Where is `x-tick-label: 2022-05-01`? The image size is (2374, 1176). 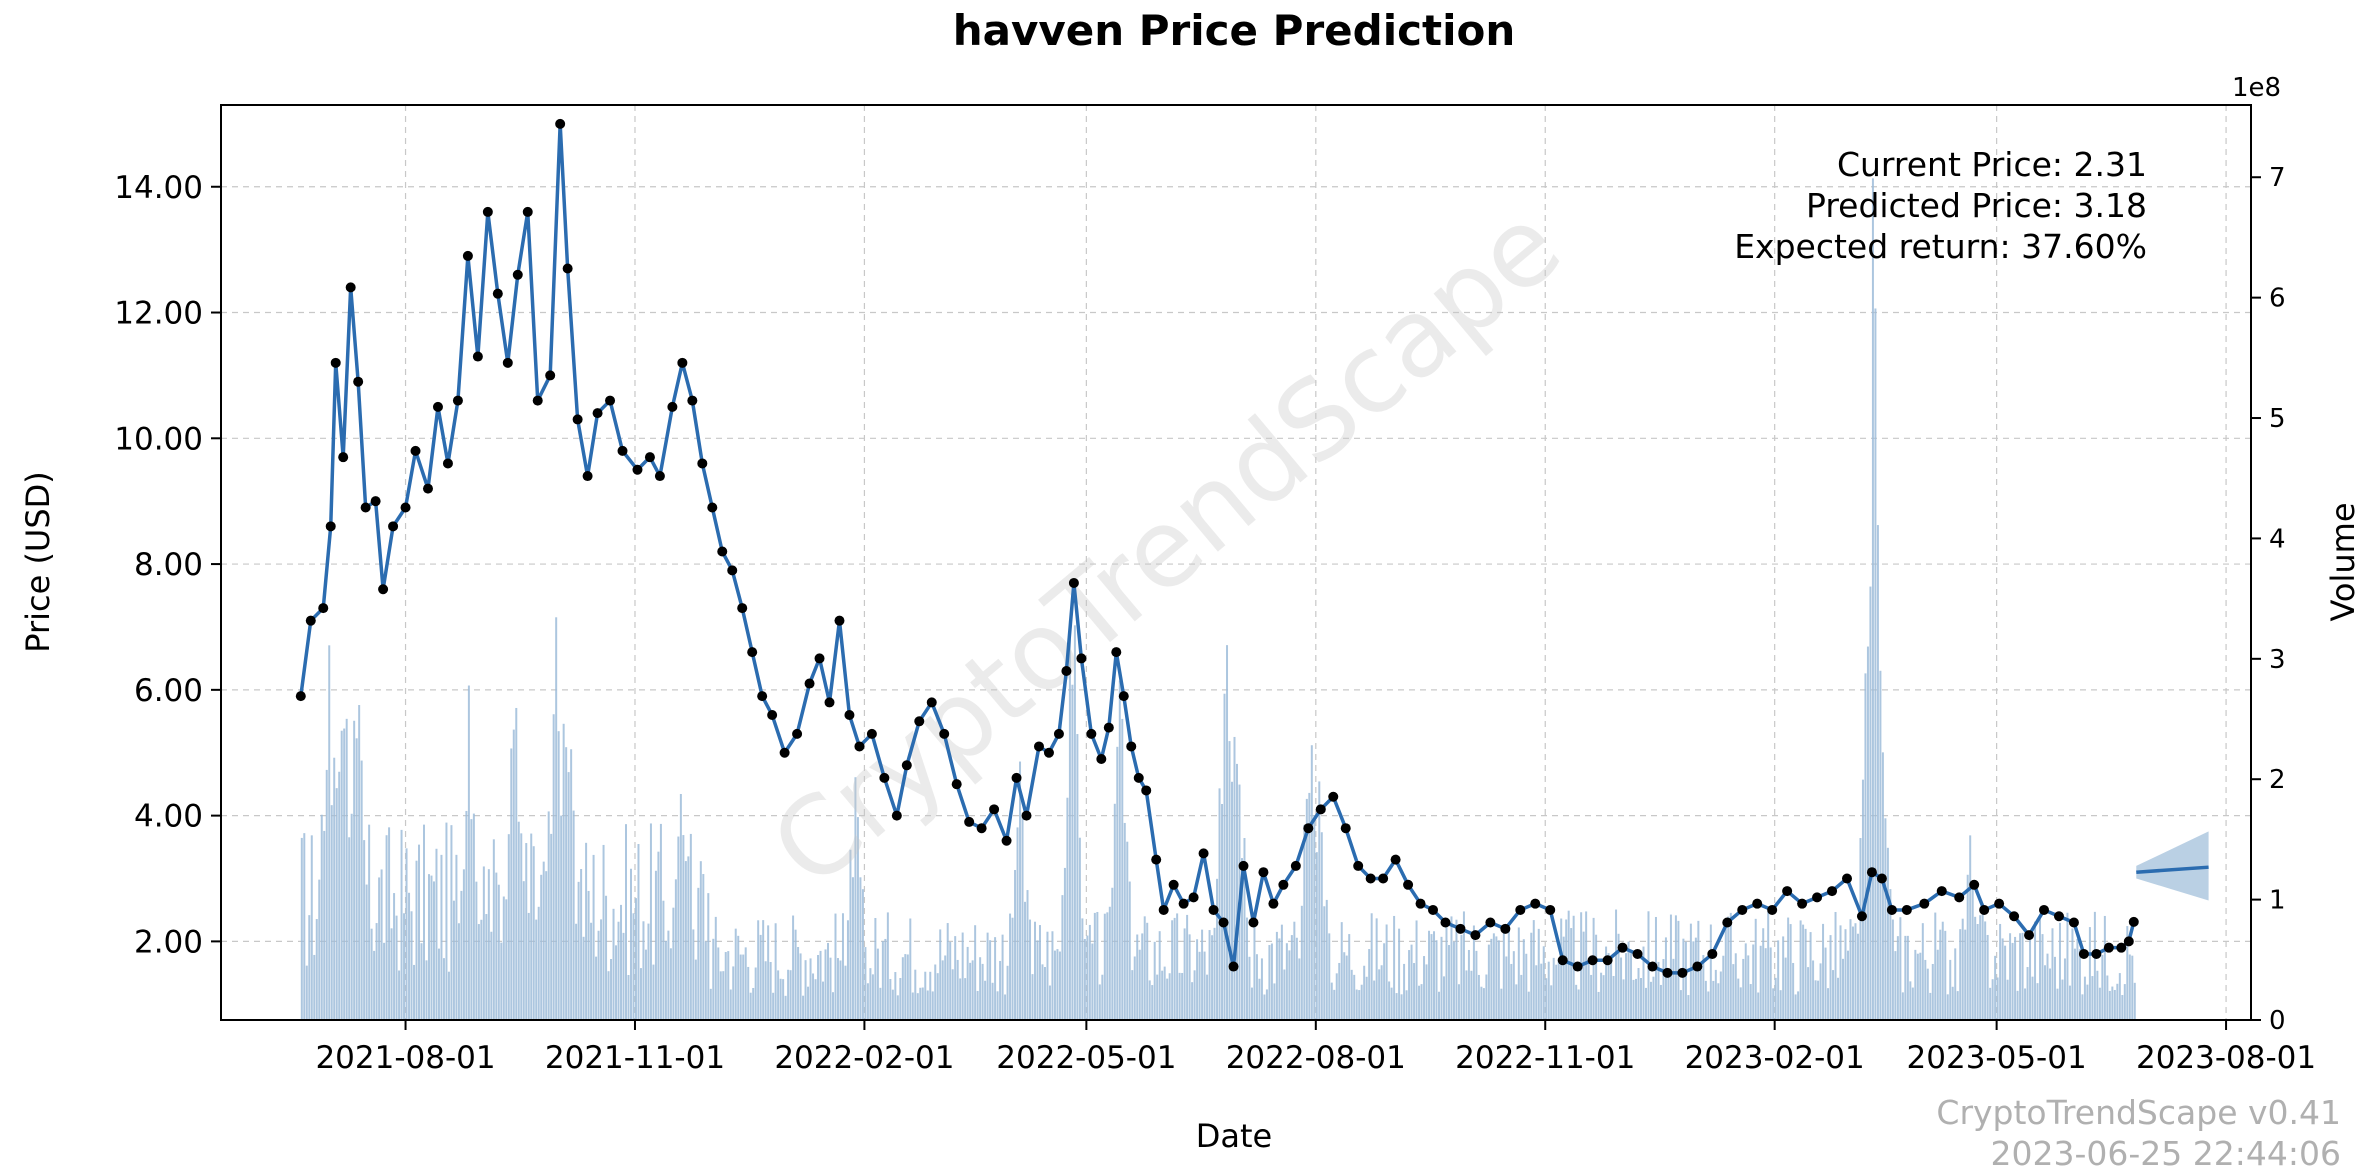 x-tick-label: 2022-05-01 is located at coordinates (1086, 1058).